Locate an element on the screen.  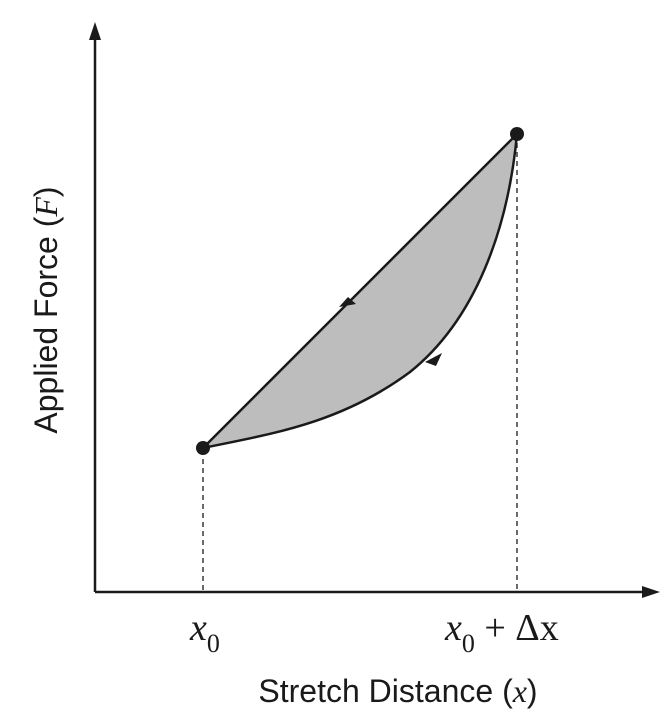
x-axis-label-close: ) is located at coordinates (532, 691).